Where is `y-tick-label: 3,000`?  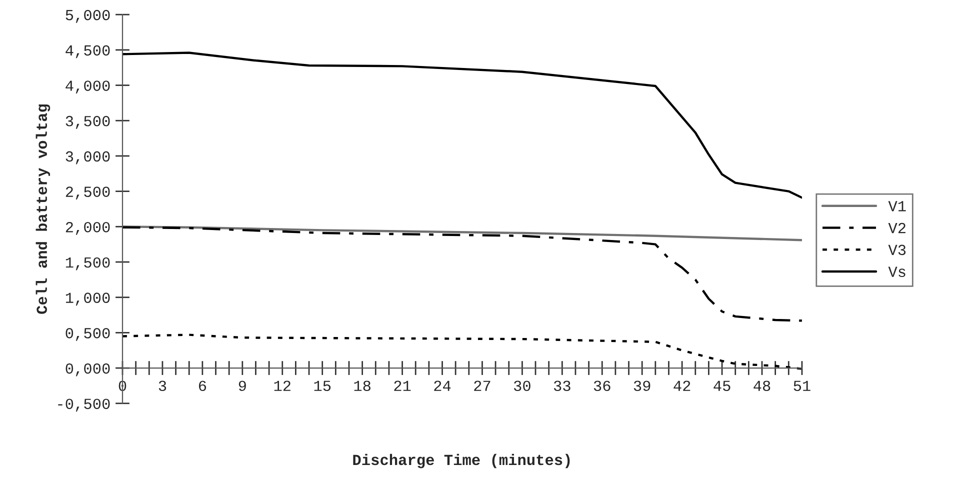 y-tick-label: 3,000 is located at coordinates (88, 157).